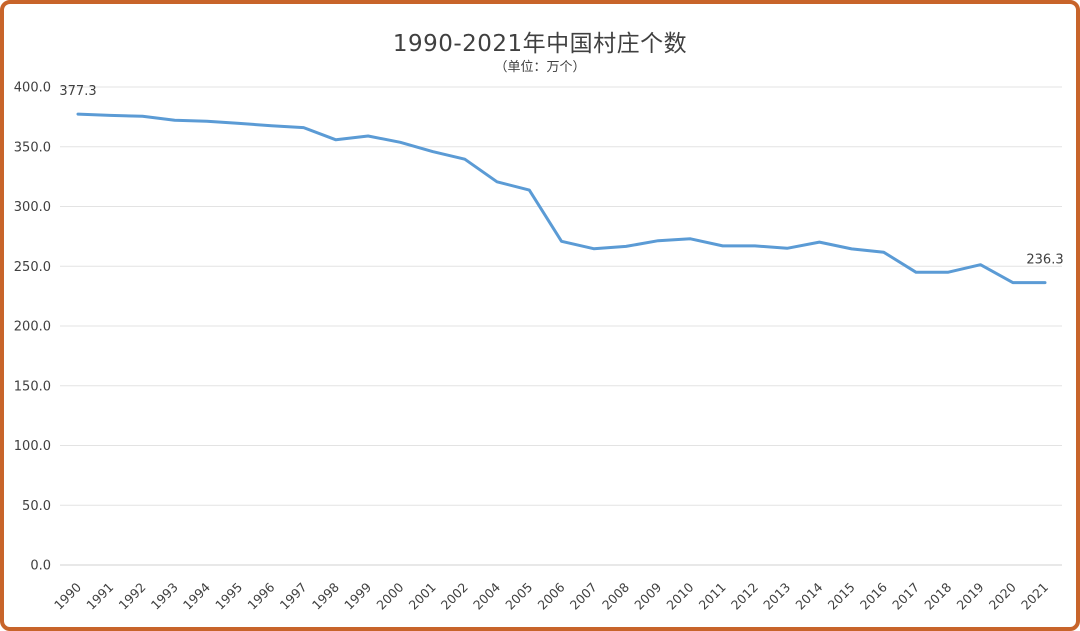 This screenshot has height=631, width=1080. I want to click on x-tick-label: 2017, so click(905, 596).